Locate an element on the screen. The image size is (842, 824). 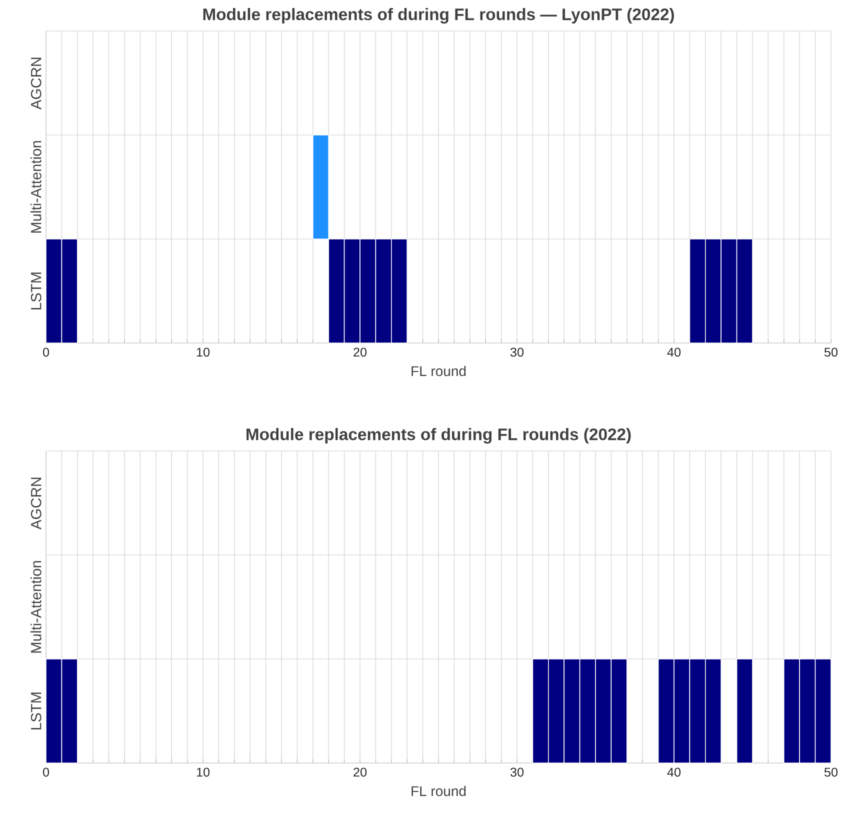
chart-title: Module replacements of during FL rounds — LyonPT (2022) is located at coordinates (438, 16).